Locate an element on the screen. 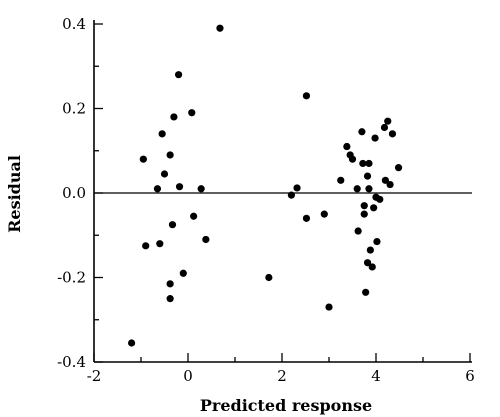 This screenshot has width=500, height=417. x-tick-label: 6 is located at coordinates (470, 376).